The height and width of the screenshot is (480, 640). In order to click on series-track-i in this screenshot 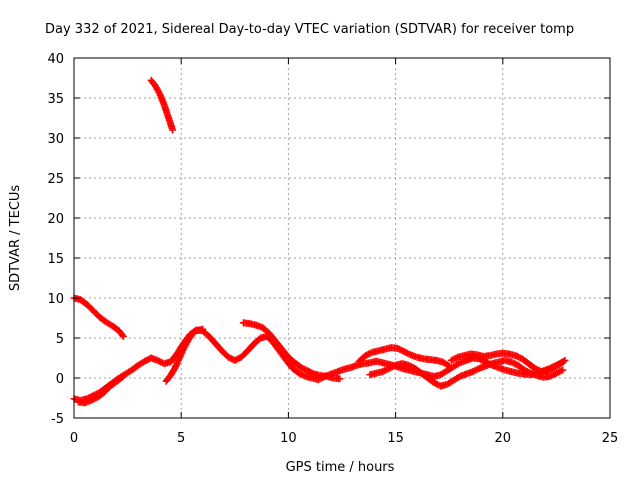, I will do `click(508, 362)`.